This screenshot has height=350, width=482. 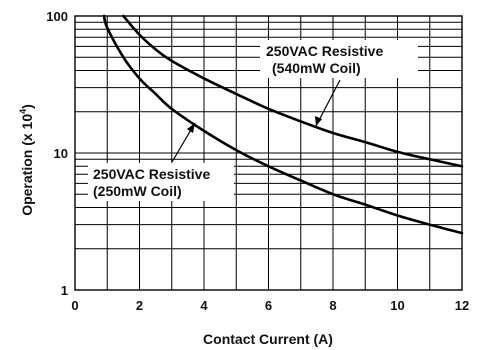 What do you see at coordinates (339, 83) in the screenshot?
I see `annotation-540mw: 250VAC Resistive (540mW Coil)` at bounding box center [339, 83].